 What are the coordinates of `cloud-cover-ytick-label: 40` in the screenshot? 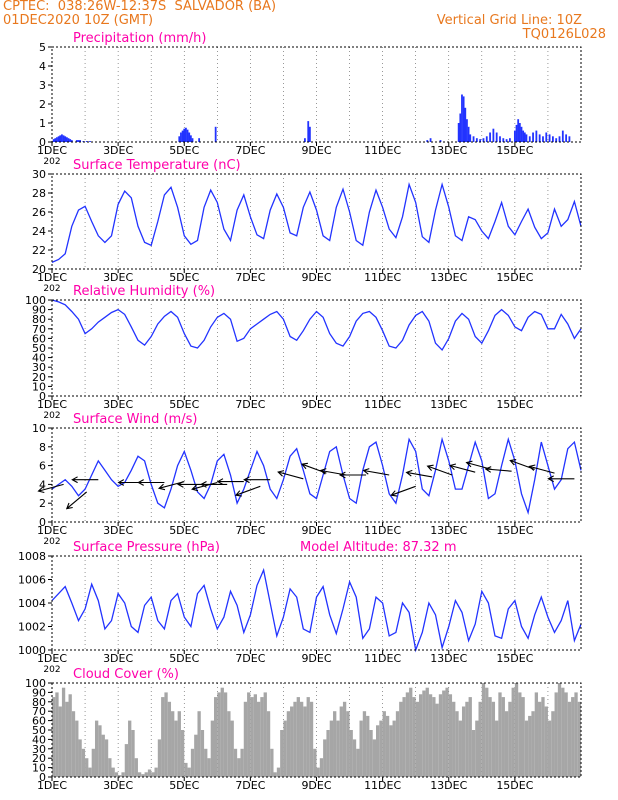 It's located at (39, 739).